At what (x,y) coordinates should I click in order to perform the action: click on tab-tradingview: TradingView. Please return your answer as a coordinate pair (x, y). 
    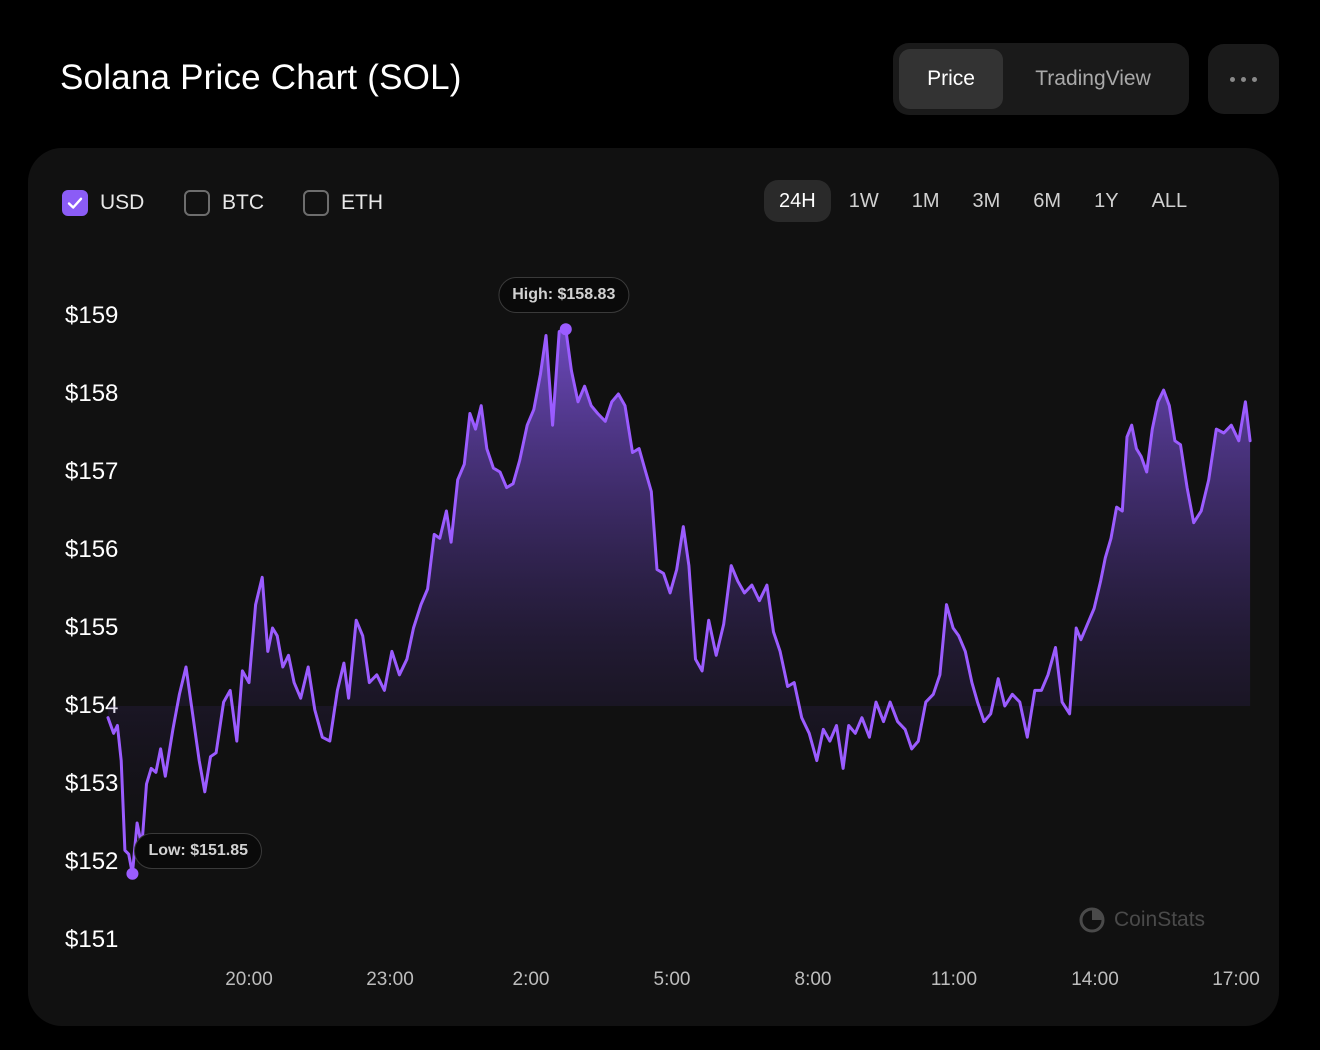
    Looking at the image, I should click on (1093, 79).